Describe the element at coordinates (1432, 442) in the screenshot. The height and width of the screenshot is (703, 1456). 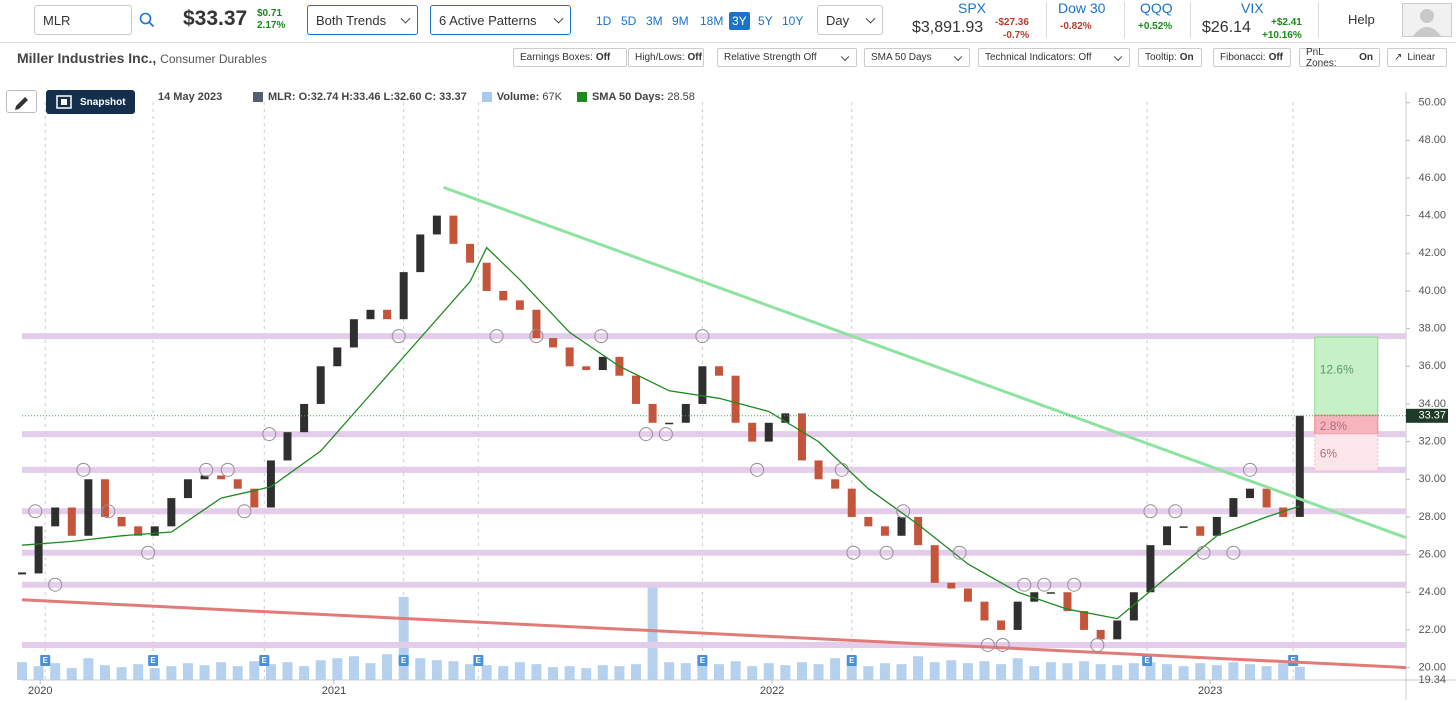
I see `y-tick-label: 32.00` at that location.